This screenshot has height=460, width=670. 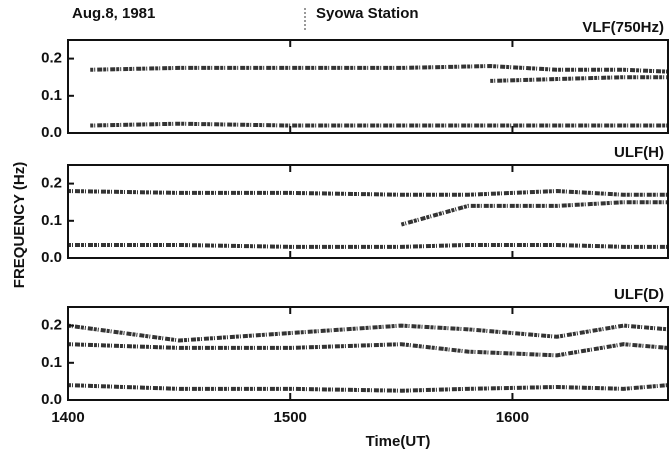 What do you see at coordinates (639, 294) in the screenshot?
I see `panel-label: ULF(D)` at bounding box center [639, 294].